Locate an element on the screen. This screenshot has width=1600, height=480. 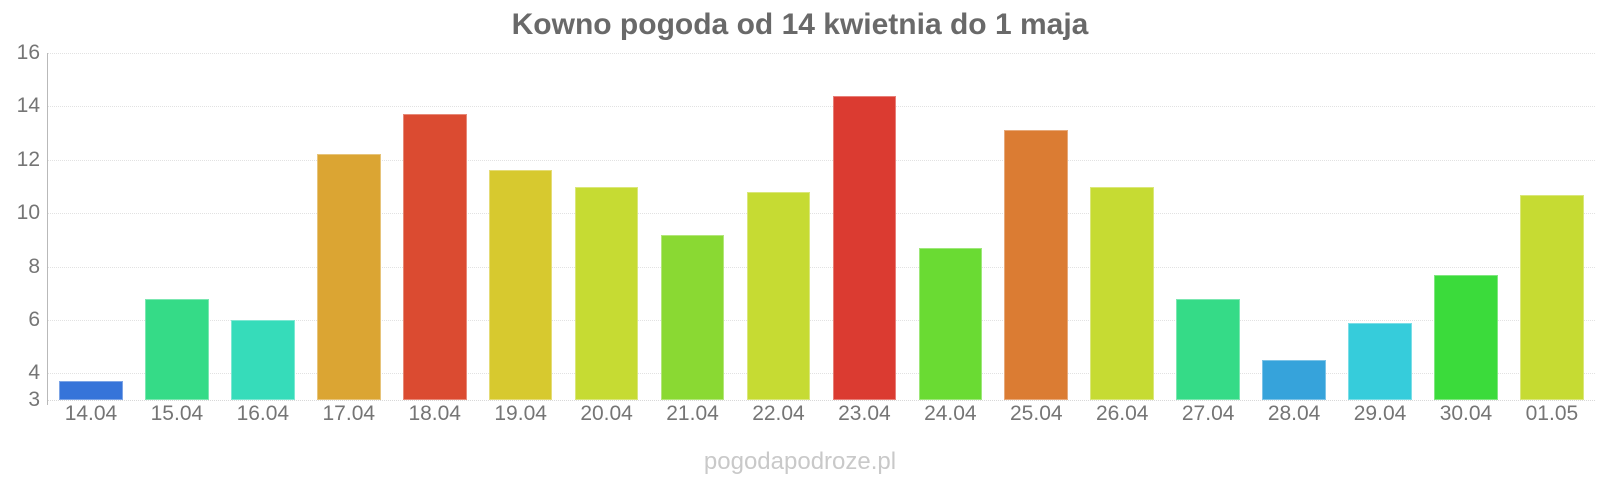
bar-15.04 is located at coordinates (177, 349).